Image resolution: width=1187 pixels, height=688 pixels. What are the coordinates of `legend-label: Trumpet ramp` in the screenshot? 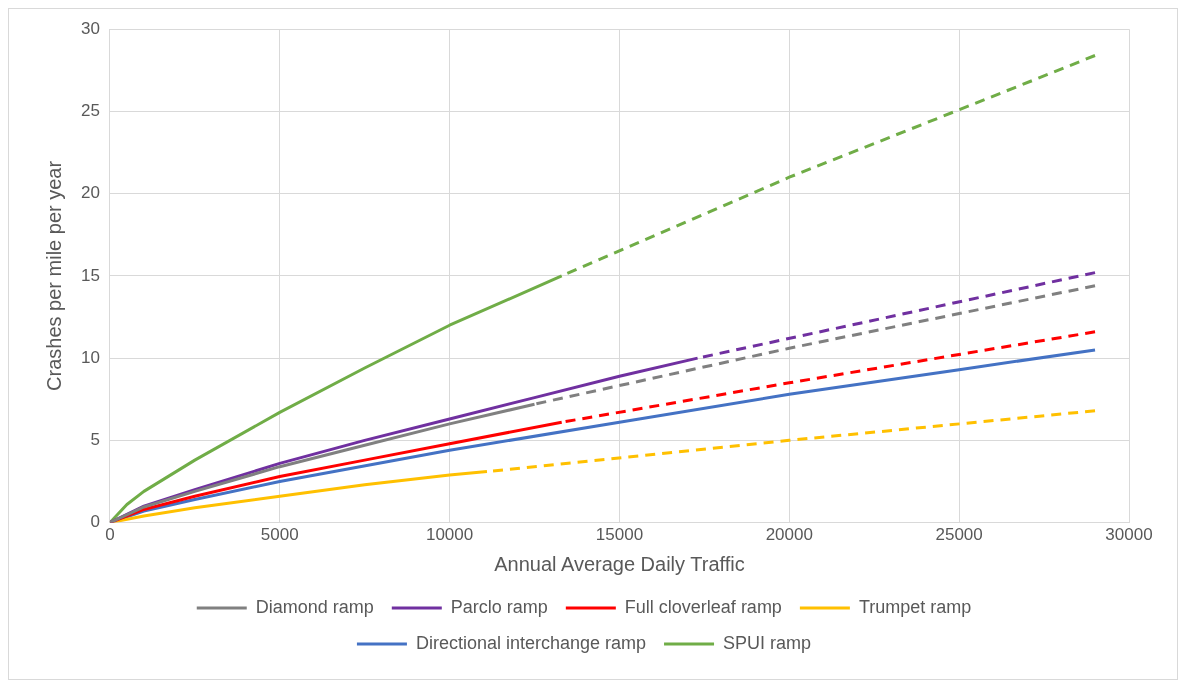 It's located at (915, 606).